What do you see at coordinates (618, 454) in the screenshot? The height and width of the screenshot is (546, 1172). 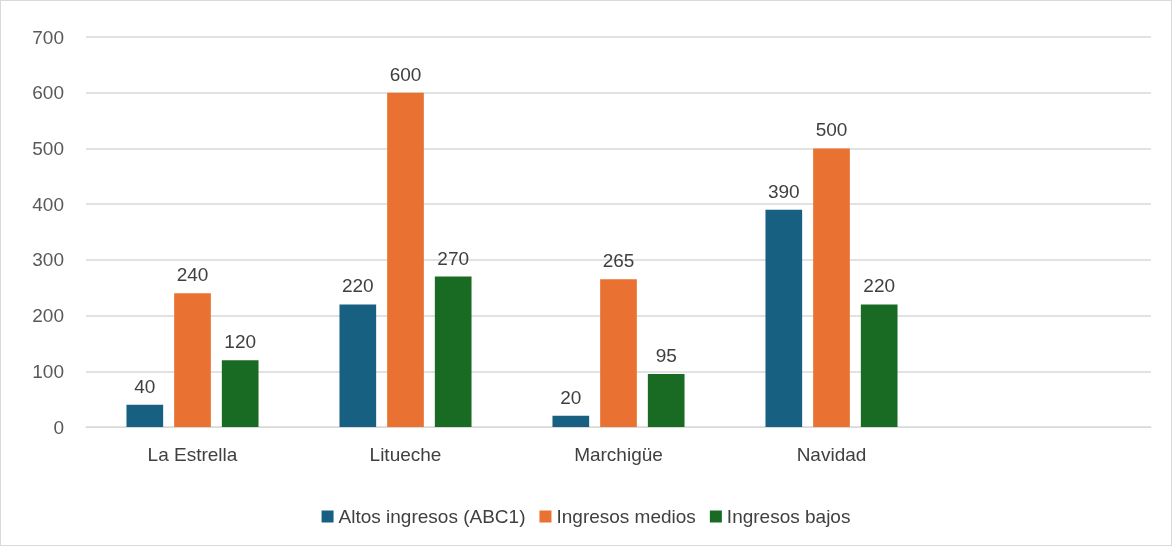 I see `x-tick-label: Marchigüe` at bounding box center [618, 454].